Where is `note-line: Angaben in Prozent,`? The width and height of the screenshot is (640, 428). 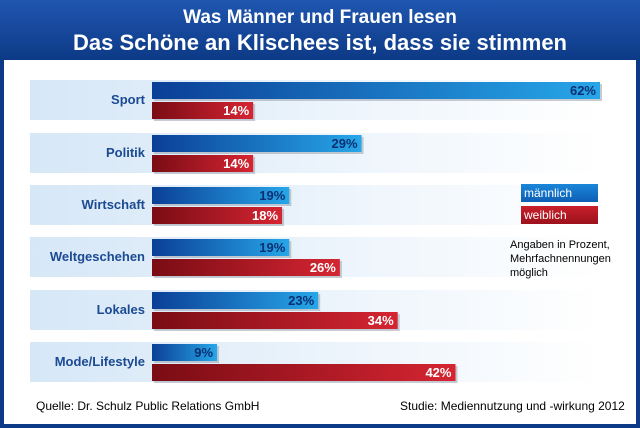
note-line: Angaben in Prozent, is located at coordinates (560, 245).